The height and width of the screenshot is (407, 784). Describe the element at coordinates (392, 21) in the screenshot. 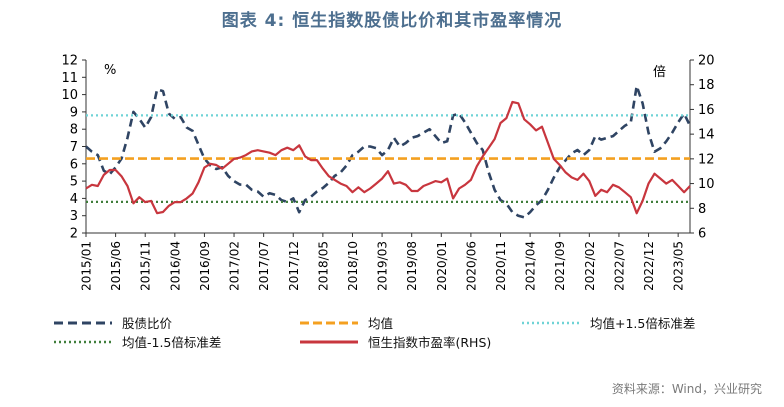

I see `chart-title: 图表 4: 恒生指数股债比价和其市盈率情况` at that location.